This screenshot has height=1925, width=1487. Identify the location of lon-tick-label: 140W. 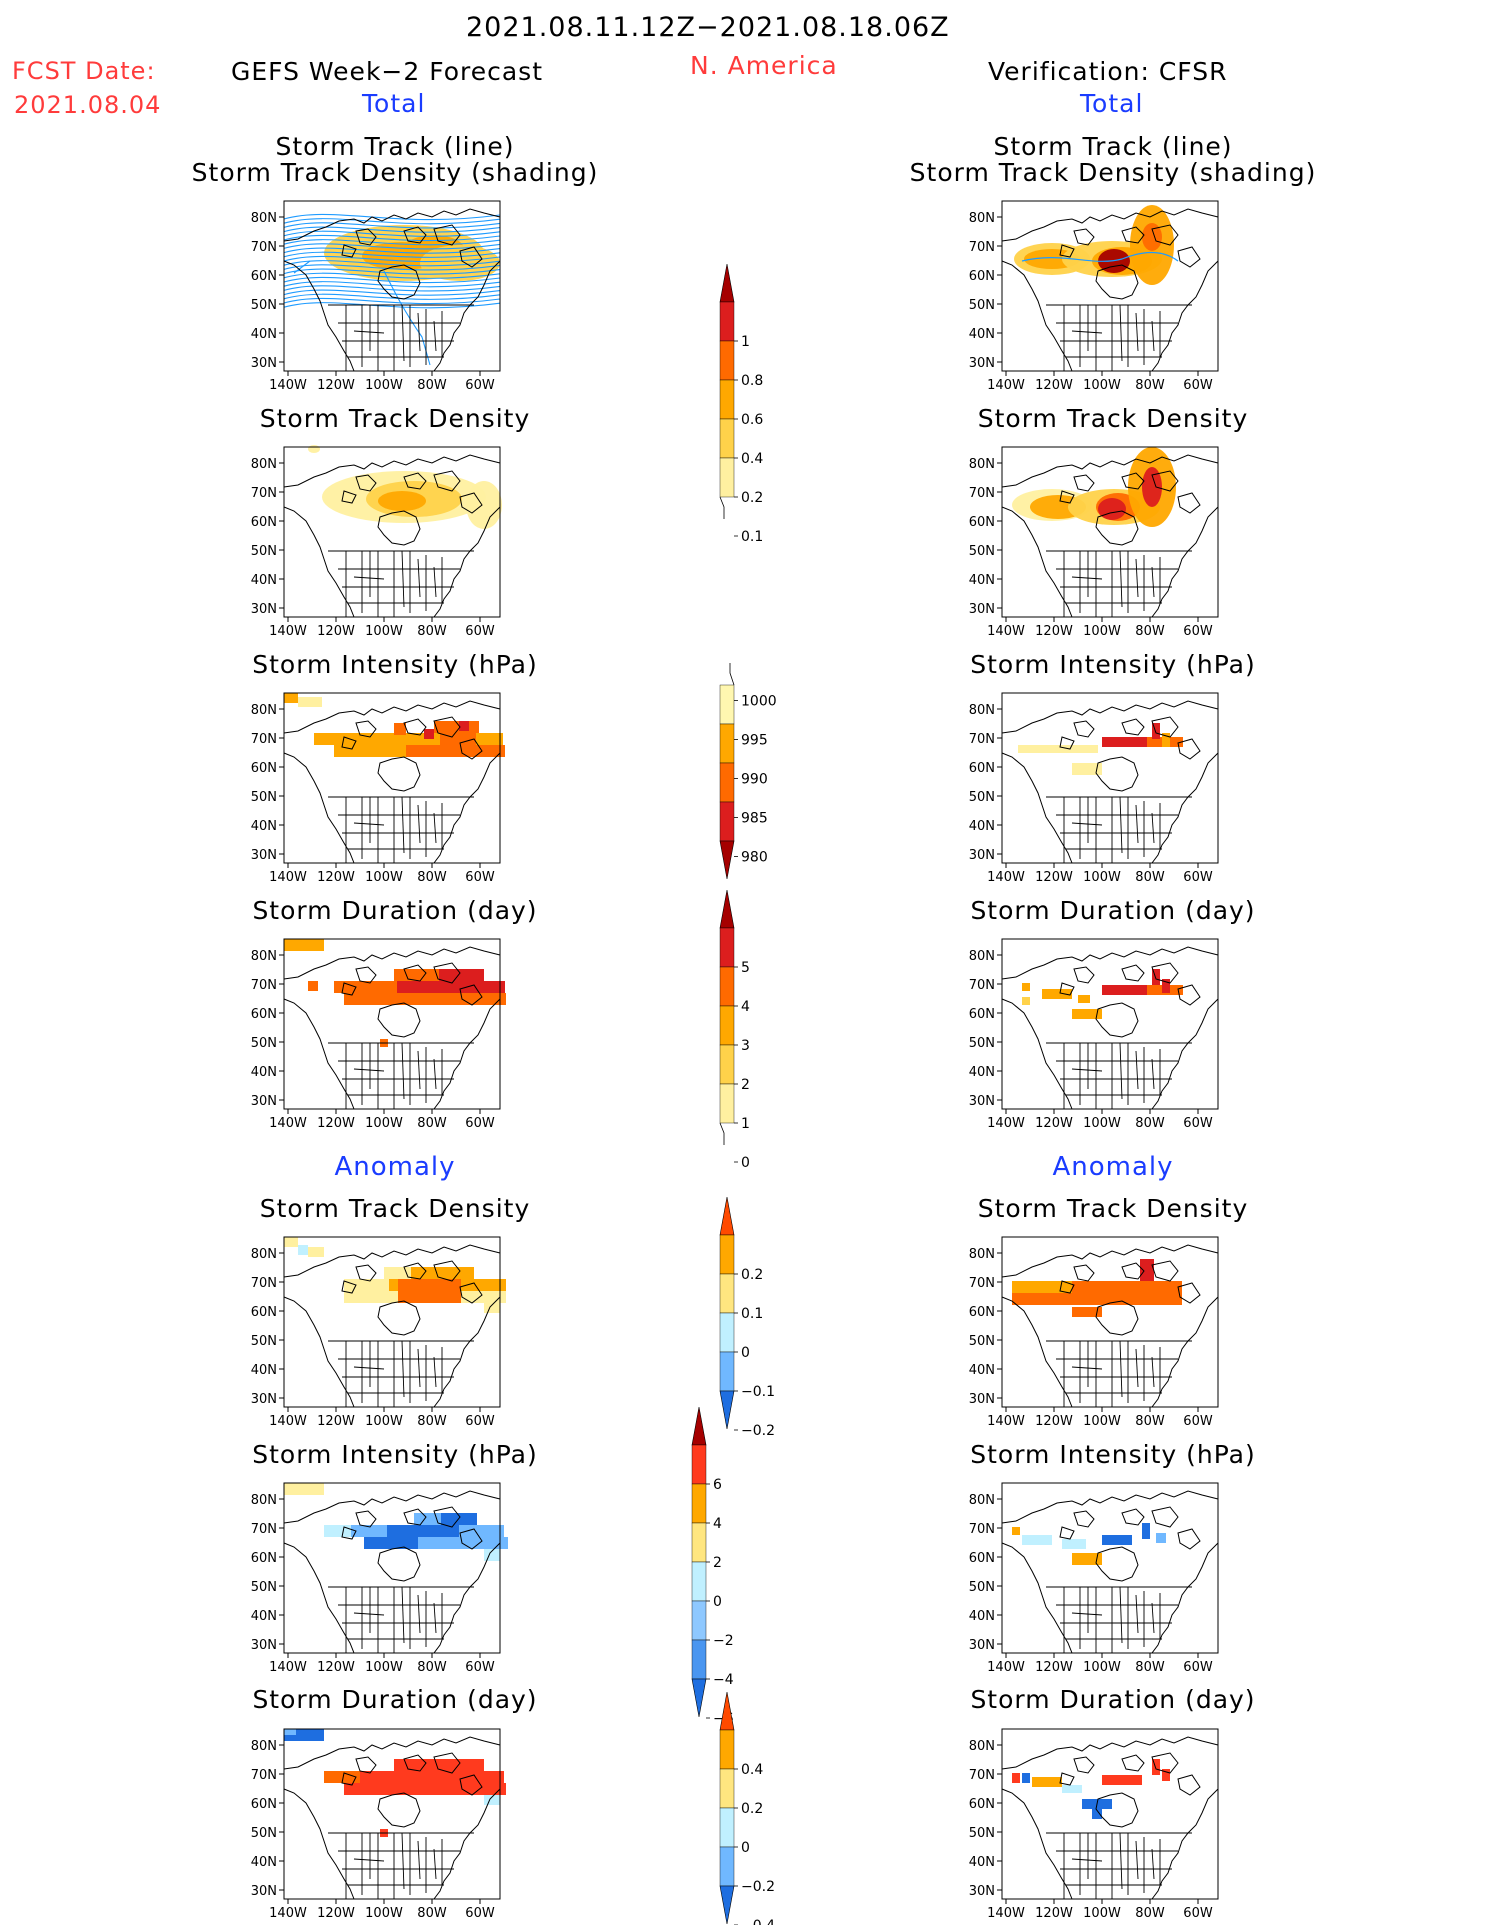
(1006, 1421).